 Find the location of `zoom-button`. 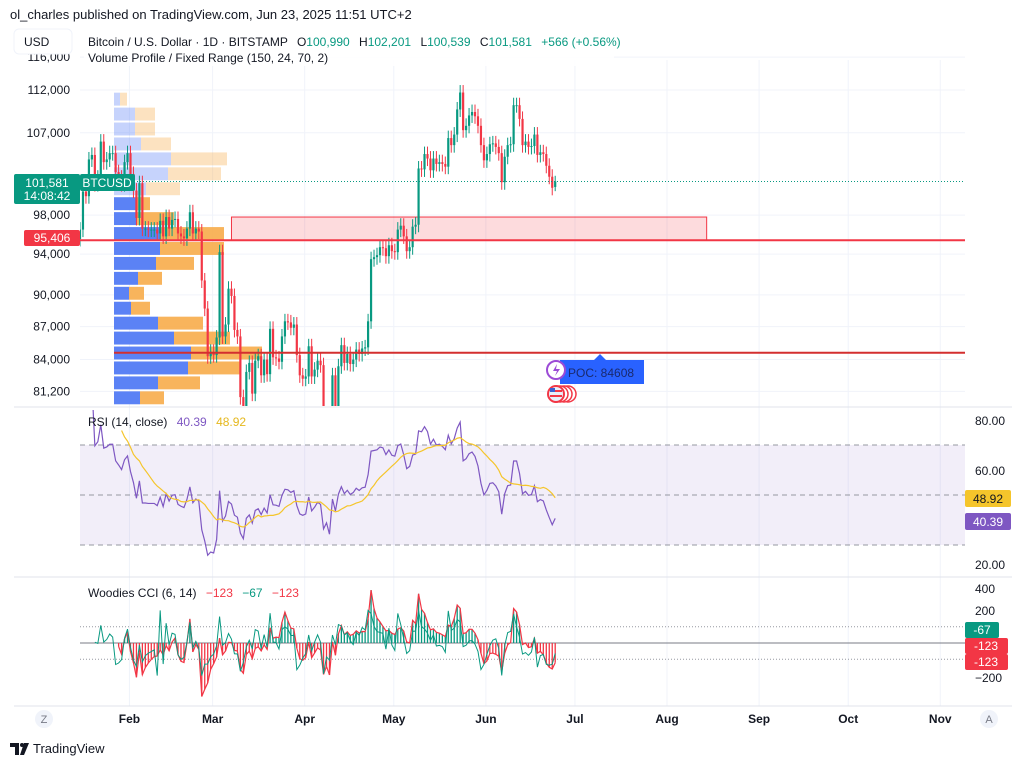

zoom-button is located at coordinates (44, 719).